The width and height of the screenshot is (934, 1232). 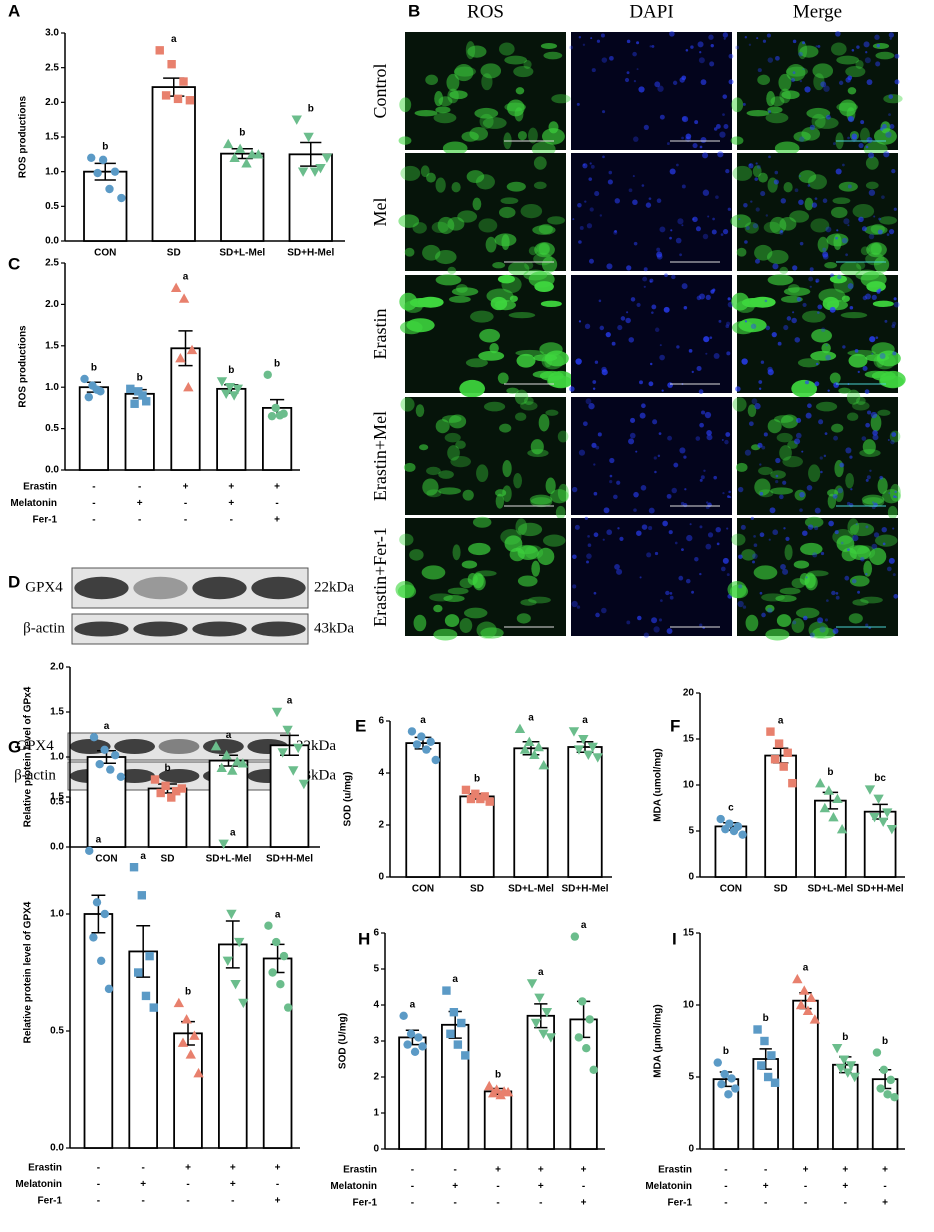 I want to click on y-tick-label: 6, so click(x=381, y=721).